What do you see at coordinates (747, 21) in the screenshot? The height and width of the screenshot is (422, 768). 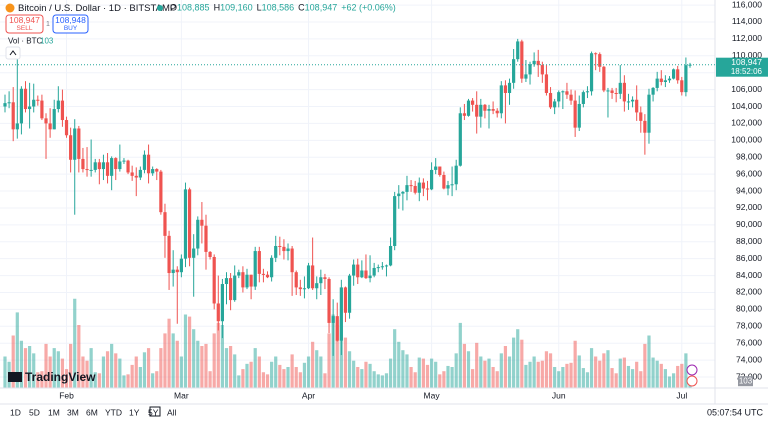 I see `y-tick-label: 114,000` at bounding box center [747, 21].